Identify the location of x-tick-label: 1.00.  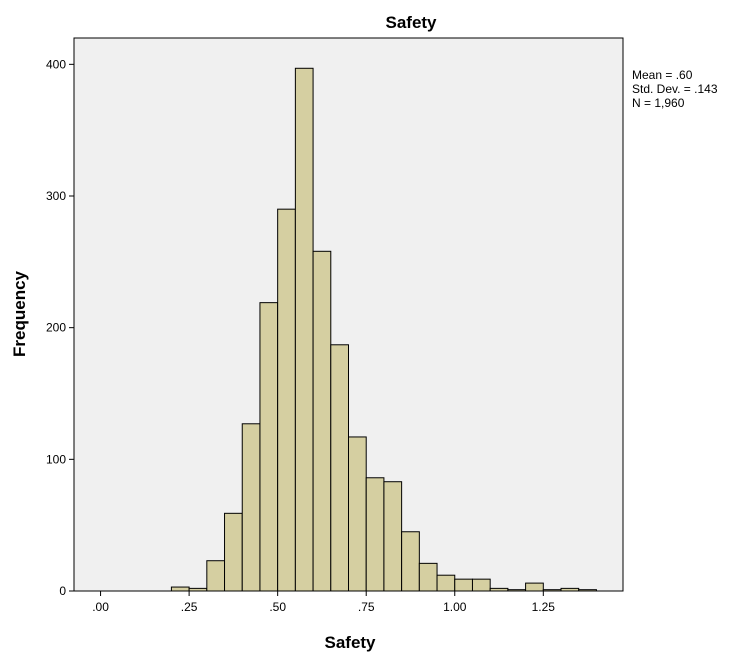
(455, 607).